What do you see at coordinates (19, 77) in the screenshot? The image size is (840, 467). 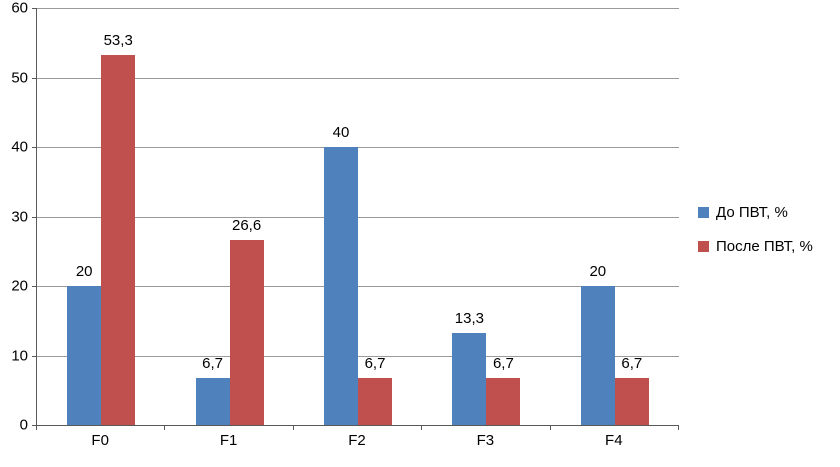 I see `y-tick-label: 50` at bounding box center [19, 77].